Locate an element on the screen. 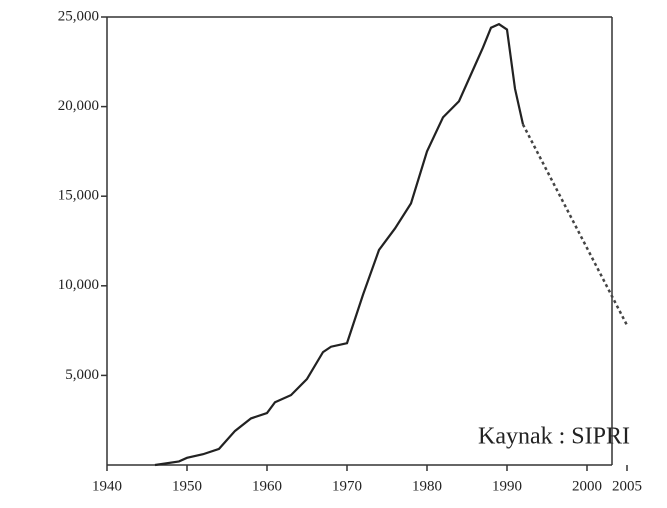  x-tick-label: 1980 is located at coordinates (427, 486).